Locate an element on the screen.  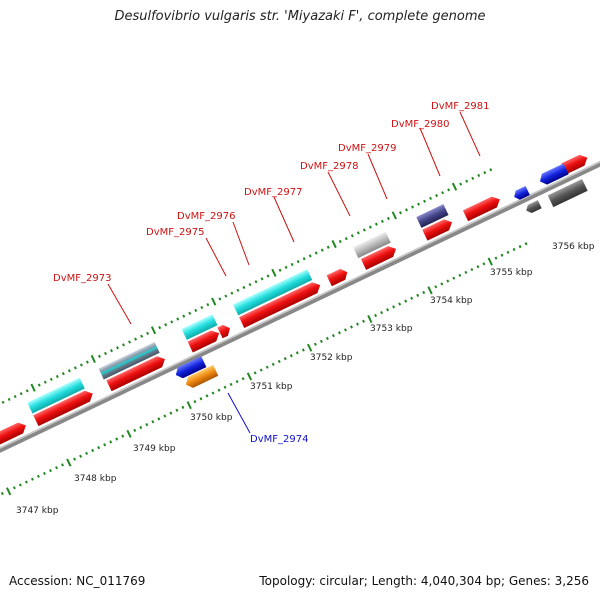
gene-label: DvMF_2975 is located at coordinates (175, 232).